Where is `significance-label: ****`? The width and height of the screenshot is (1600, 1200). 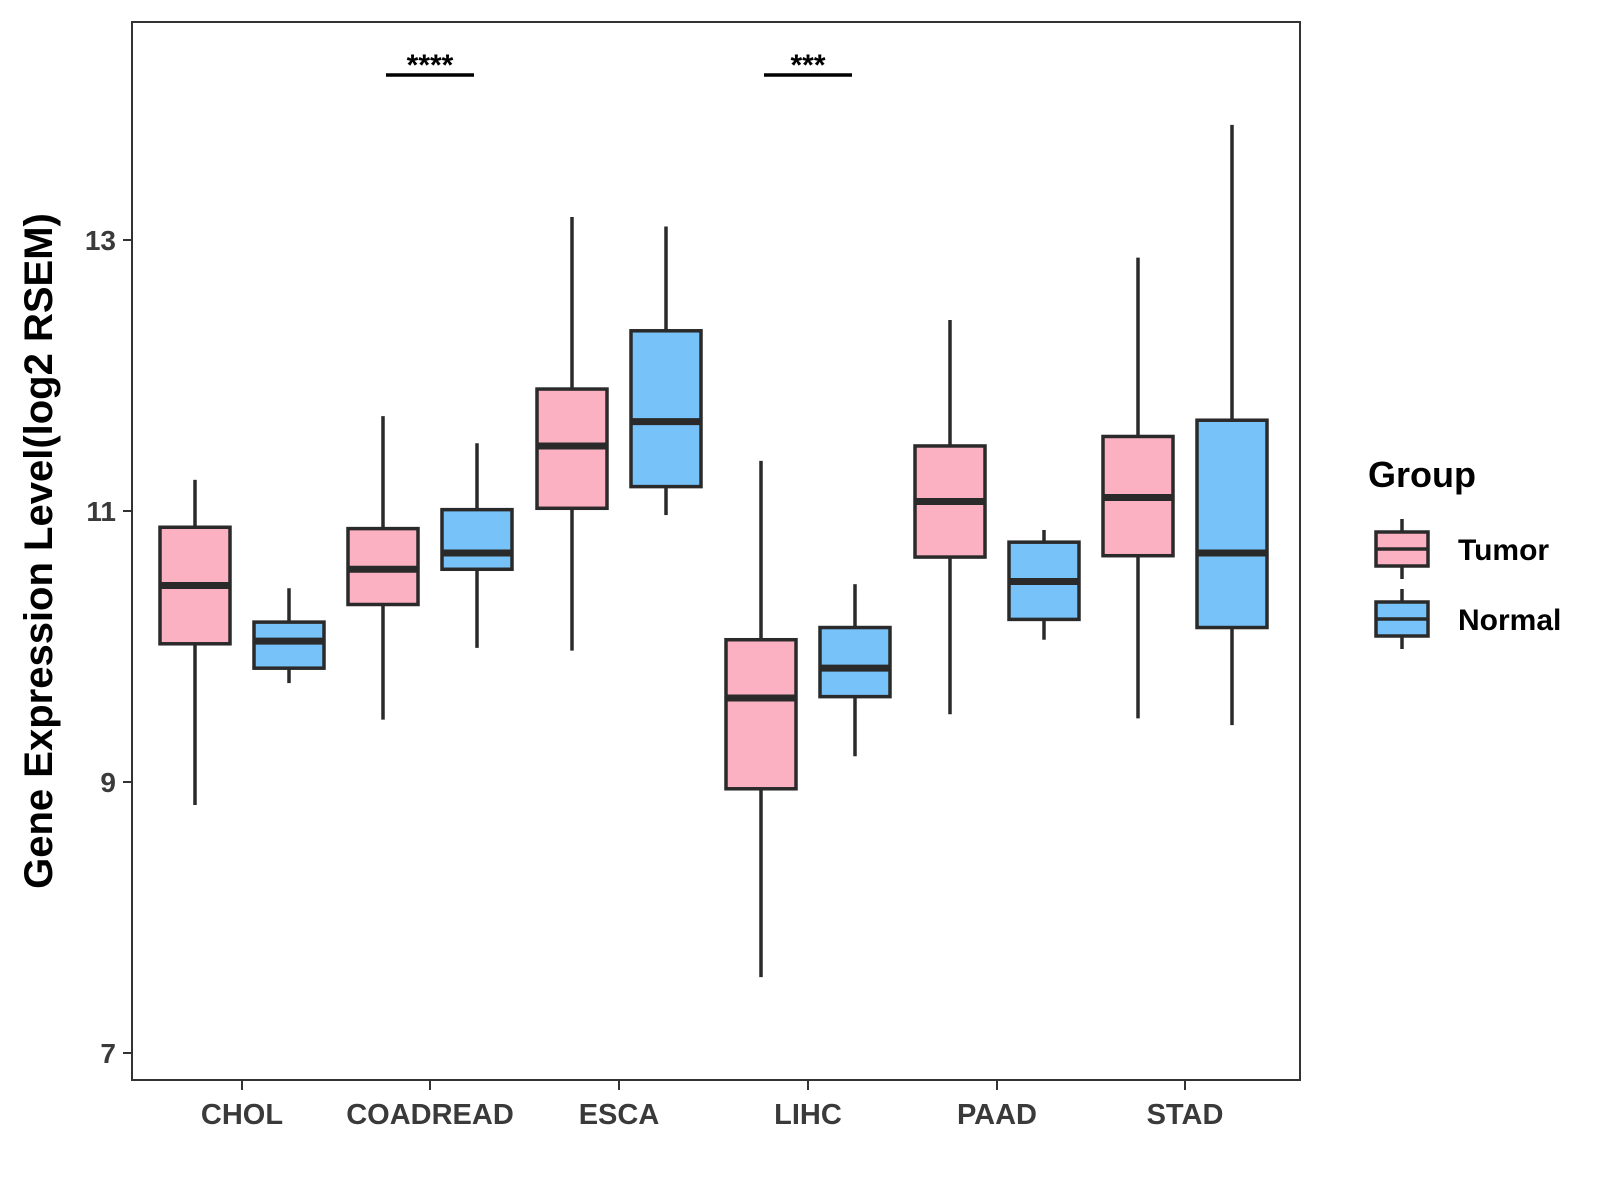
significance-label: **** is located at coordinates (430, 65).